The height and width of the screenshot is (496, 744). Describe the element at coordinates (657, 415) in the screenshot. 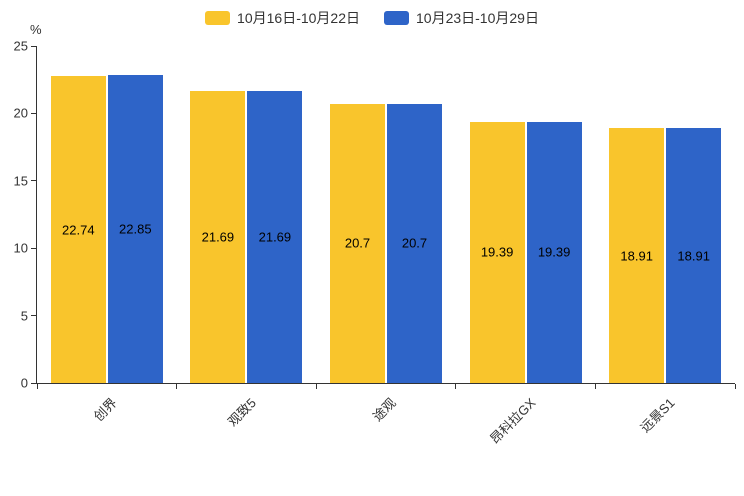

I see `x-axis-category-label: 远景S1` at that location.